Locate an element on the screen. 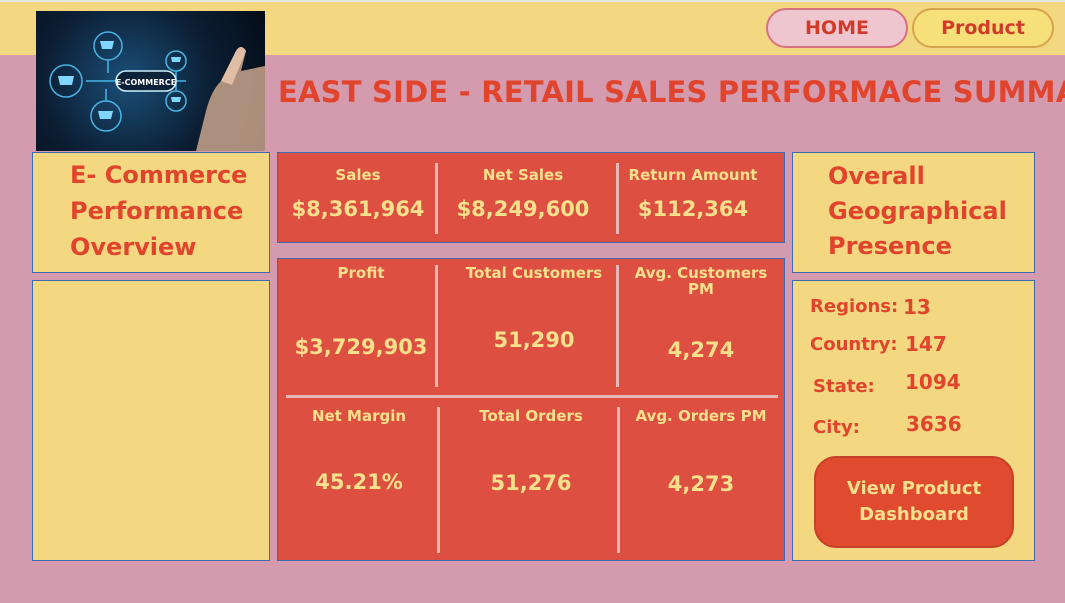 The image size is (1065, 603). view-product-dashboard-label: View Product Dashboard is located at coordinates (914, 501).